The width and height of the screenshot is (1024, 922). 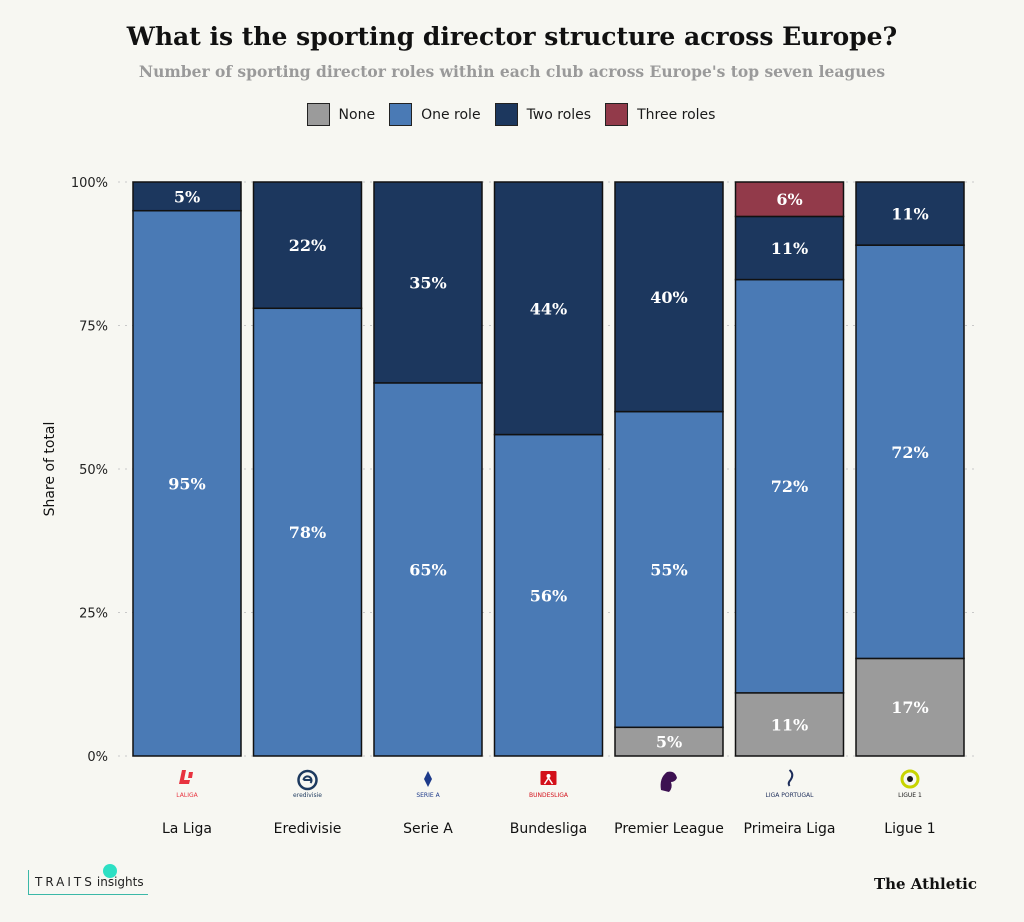 I want to click on data-label: 78%, so click(x=307, y=532).